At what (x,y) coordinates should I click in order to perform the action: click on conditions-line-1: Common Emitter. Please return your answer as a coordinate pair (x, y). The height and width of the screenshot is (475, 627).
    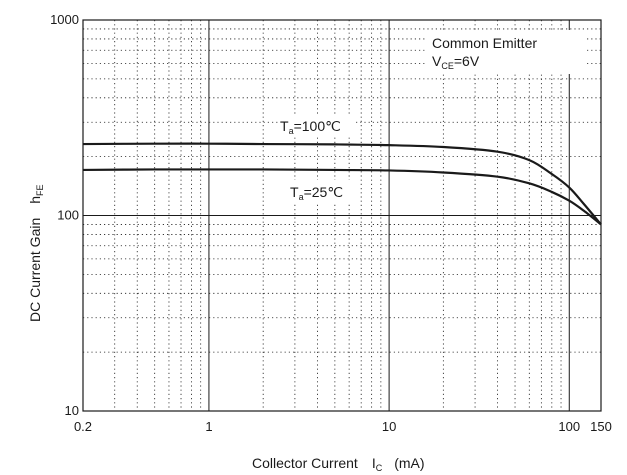
    Looking at the image, I should click on (484, 43).